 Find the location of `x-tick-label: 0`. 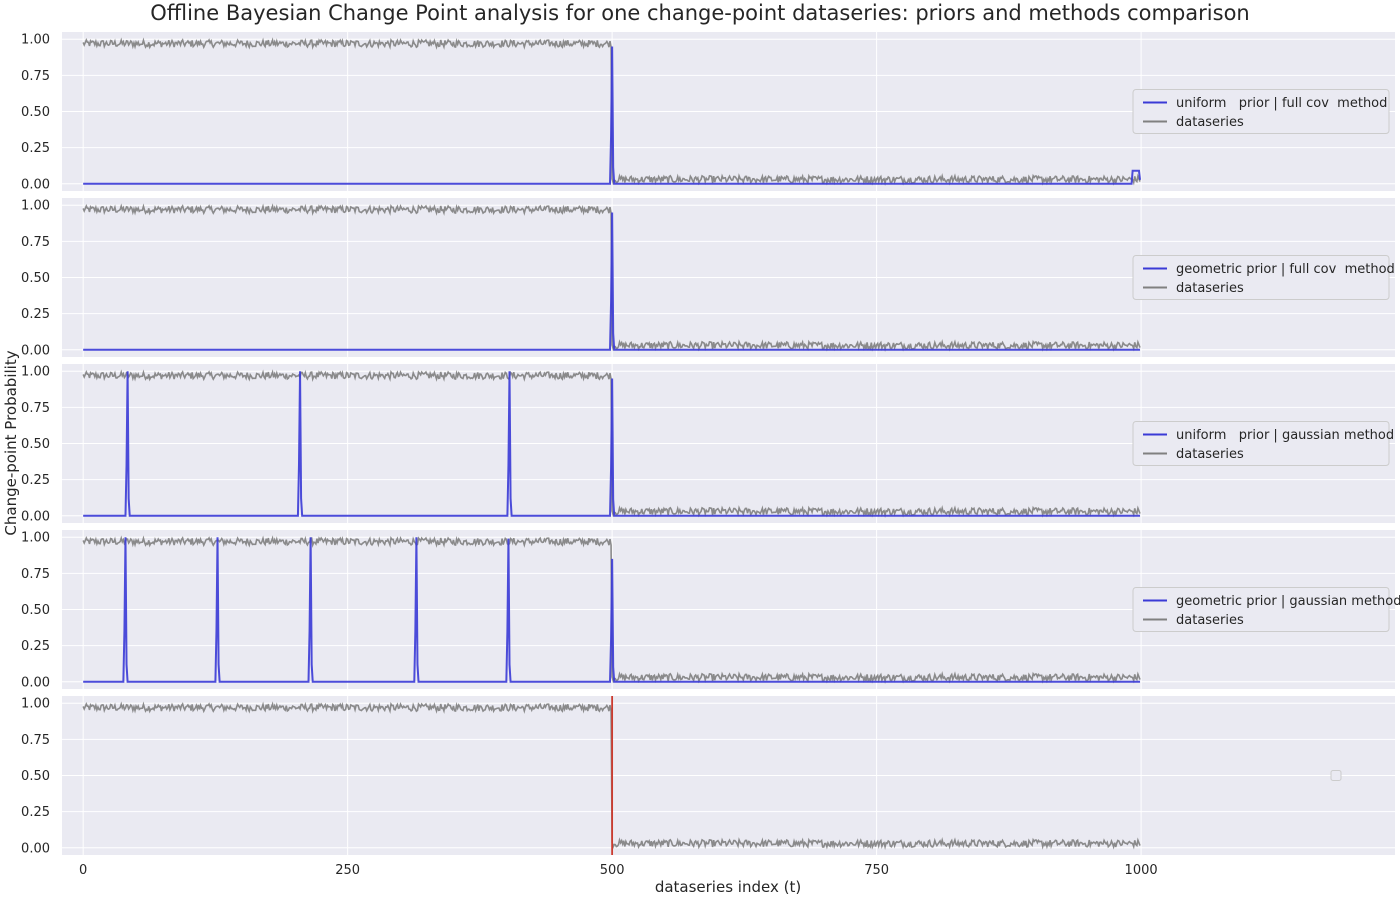

x-tick-label: 0 is located at coordinates (83, 870).